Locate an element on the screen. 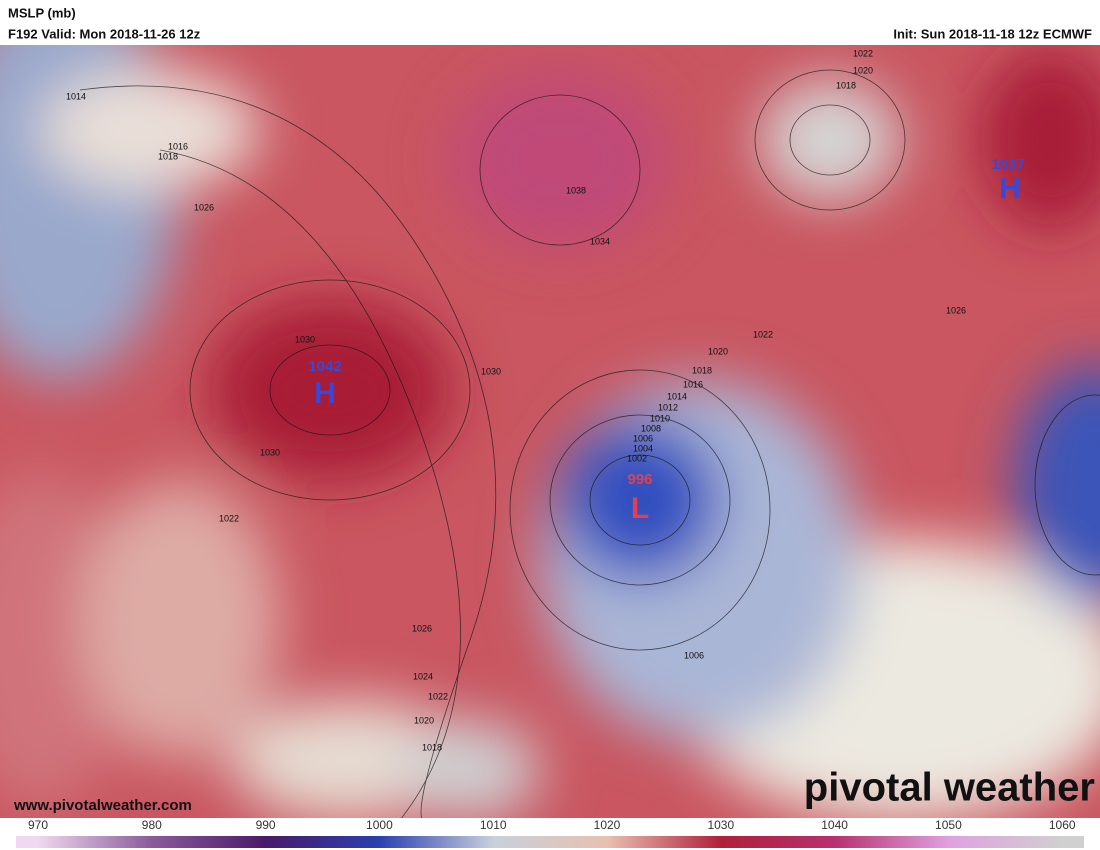 The width and height of the screenshot is (1100, 850). logo: pivotal weather is located at coordinates (949, 788).